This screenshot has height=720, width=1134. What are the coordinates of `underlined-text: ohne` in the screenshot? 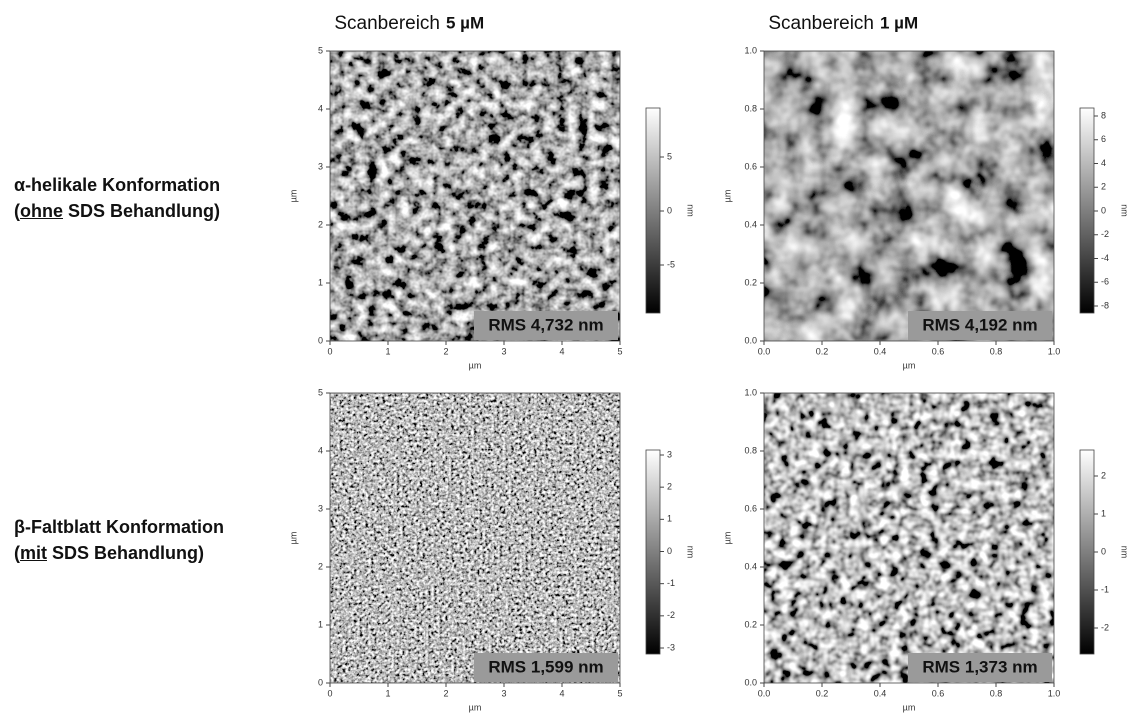 It's located at (41, 211).